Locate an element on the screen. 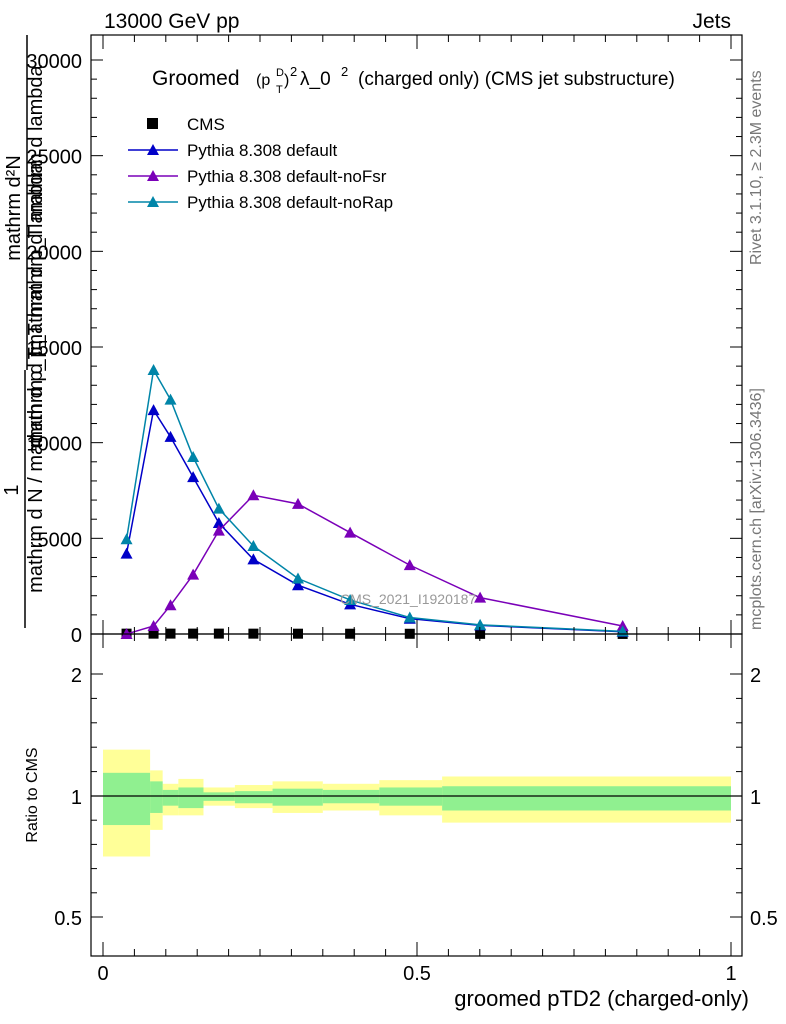  main-y-tick-label: 0 is located at coordinates (76, 636).